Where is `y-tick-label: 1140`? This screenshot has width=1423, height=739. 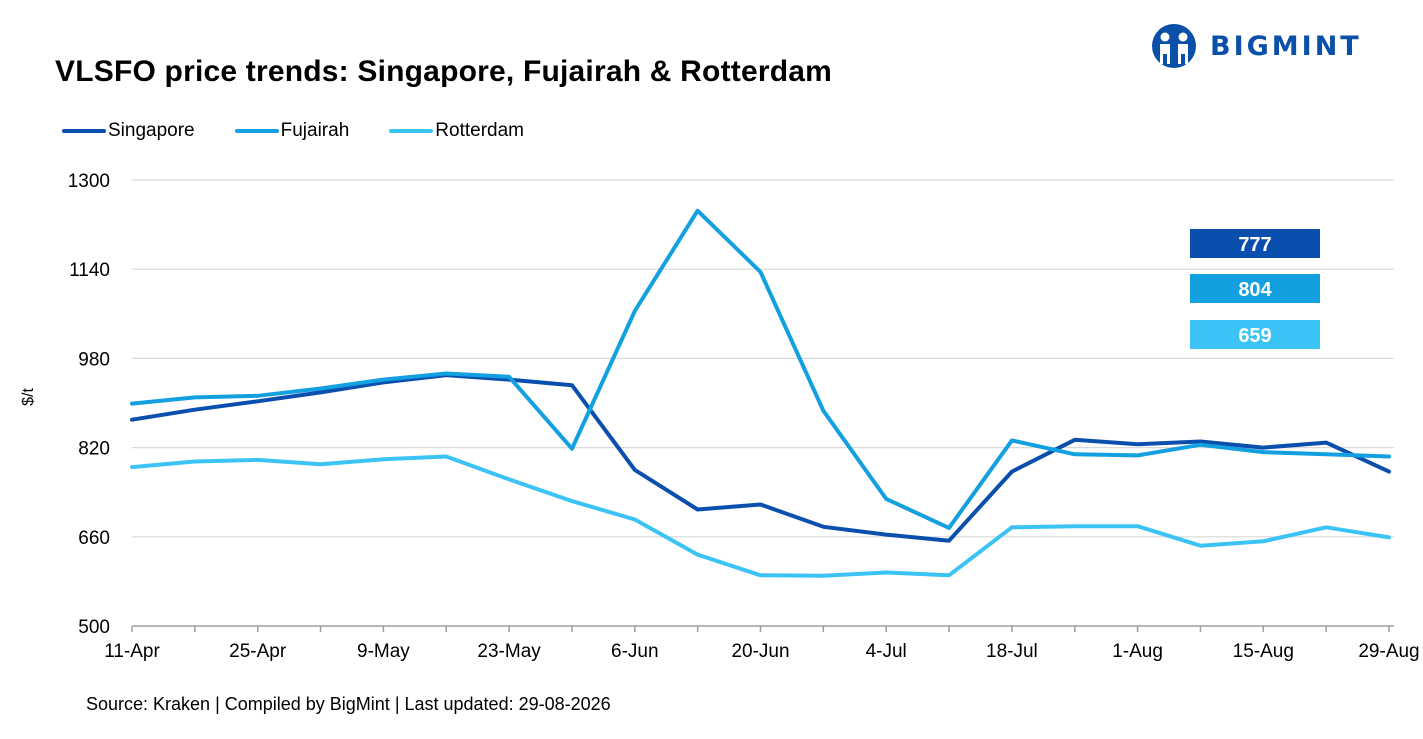 y-tick-label: 1140 is located at coordinates (89, 270).